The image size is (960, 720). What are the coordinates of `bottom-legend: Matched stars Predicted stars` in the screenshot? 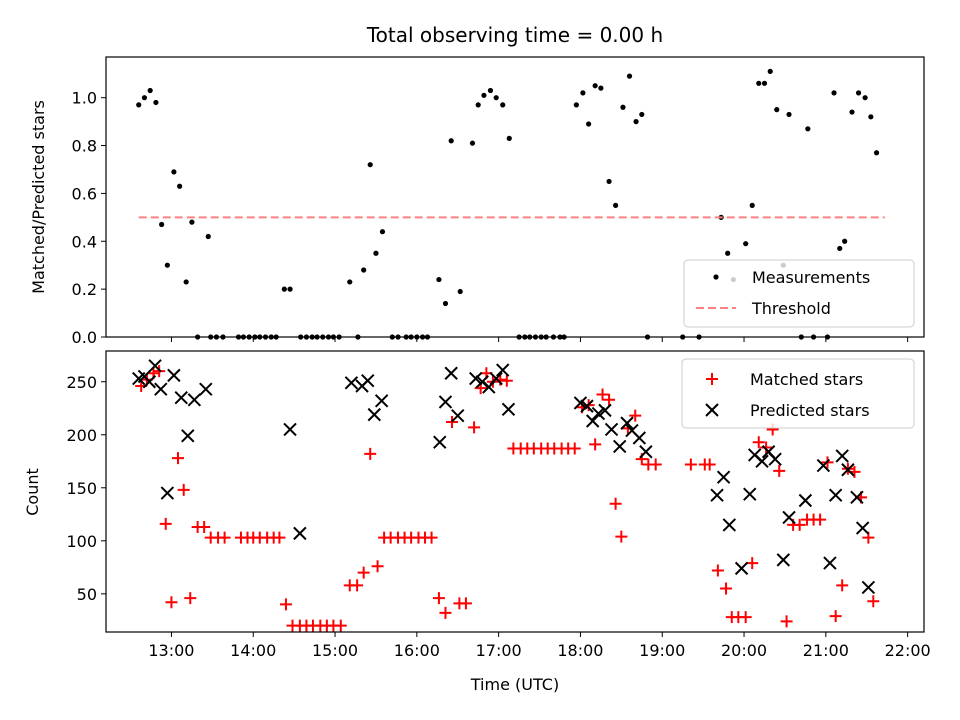 It's located at (798, 393).